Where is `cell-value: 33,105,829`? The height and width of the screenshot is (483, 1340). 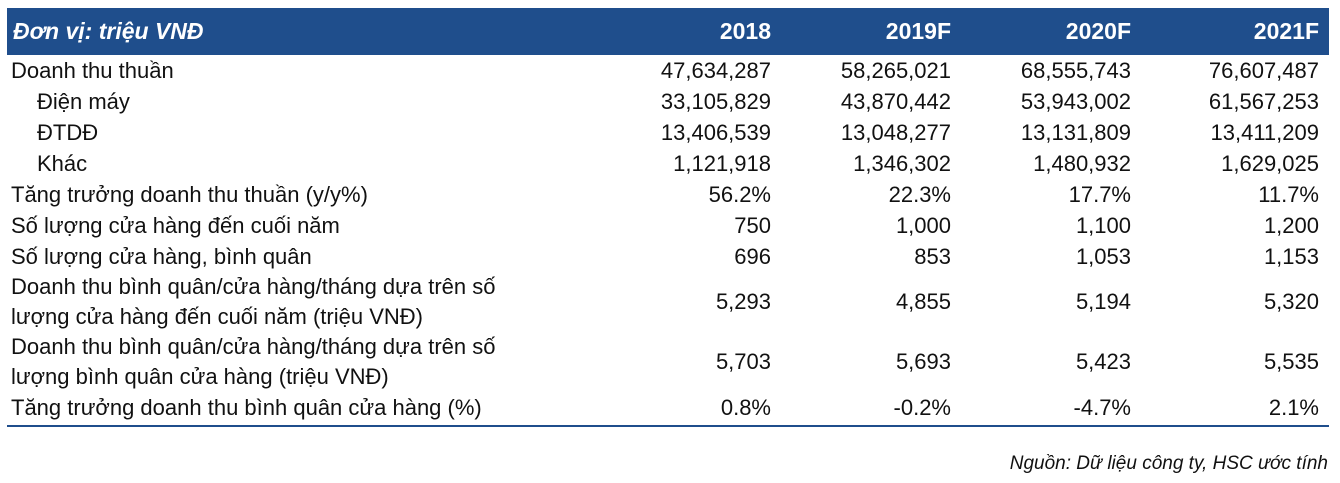
cell-value: 33,105,829 is located at coordinates (715, 101).